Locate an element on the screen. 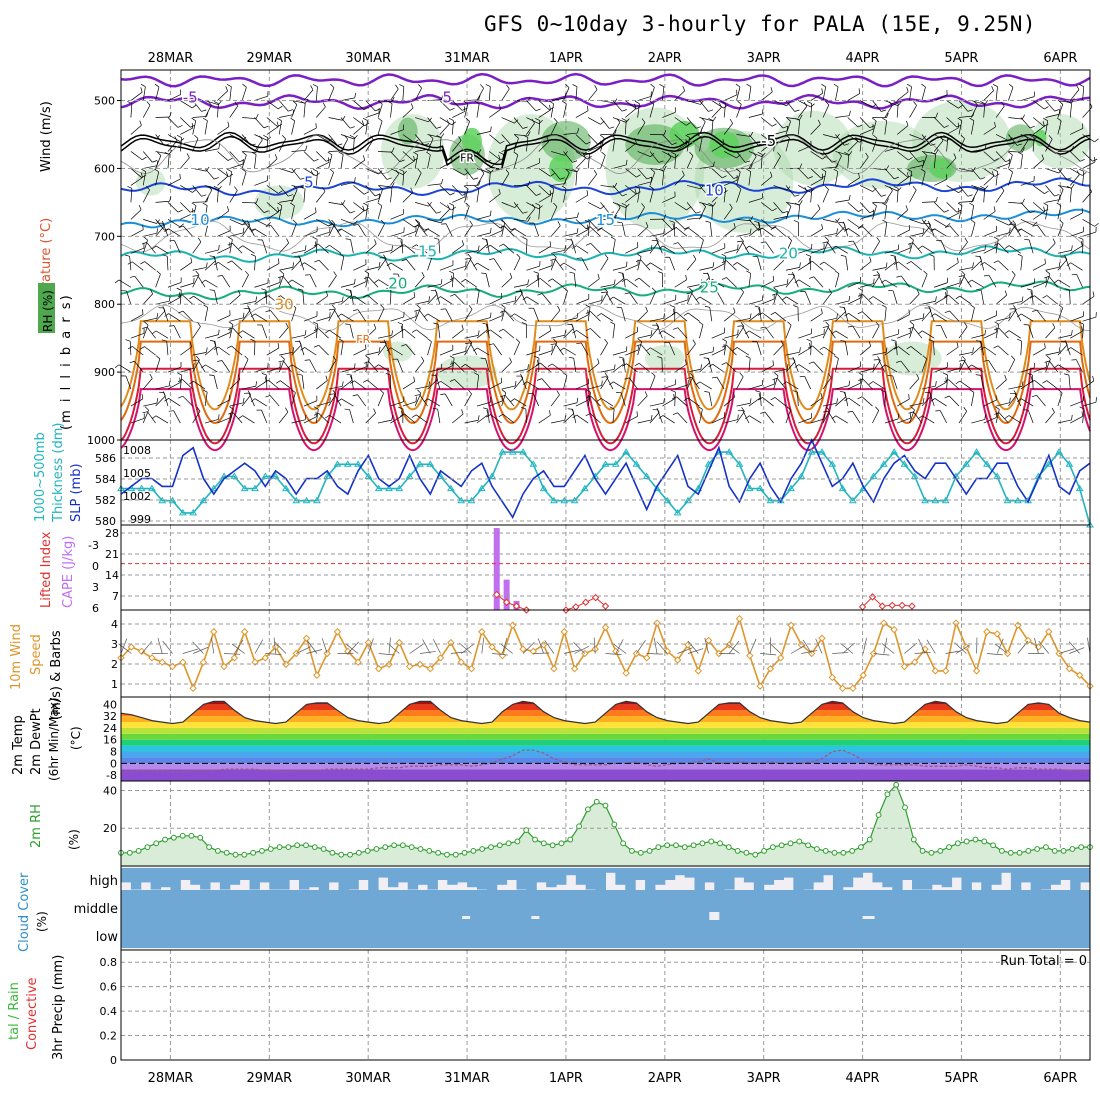 The width and height of the screenshot is (1100, 1100). thickness-line-marker is located at coordinates (389, 488).